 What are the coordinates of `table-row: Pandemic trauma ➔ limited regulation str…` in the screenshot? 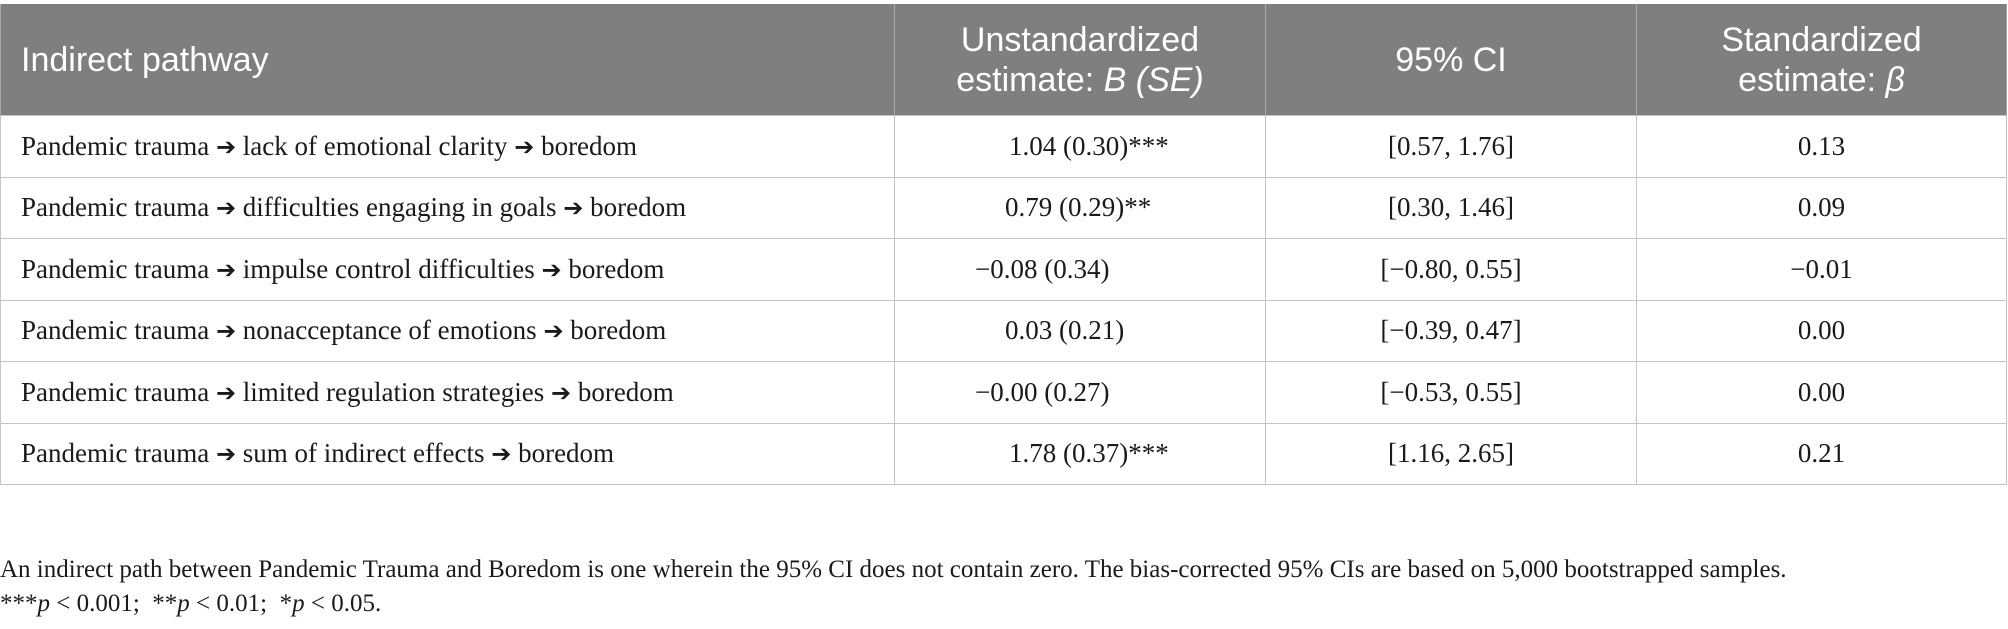 It's located at (1003, 392).